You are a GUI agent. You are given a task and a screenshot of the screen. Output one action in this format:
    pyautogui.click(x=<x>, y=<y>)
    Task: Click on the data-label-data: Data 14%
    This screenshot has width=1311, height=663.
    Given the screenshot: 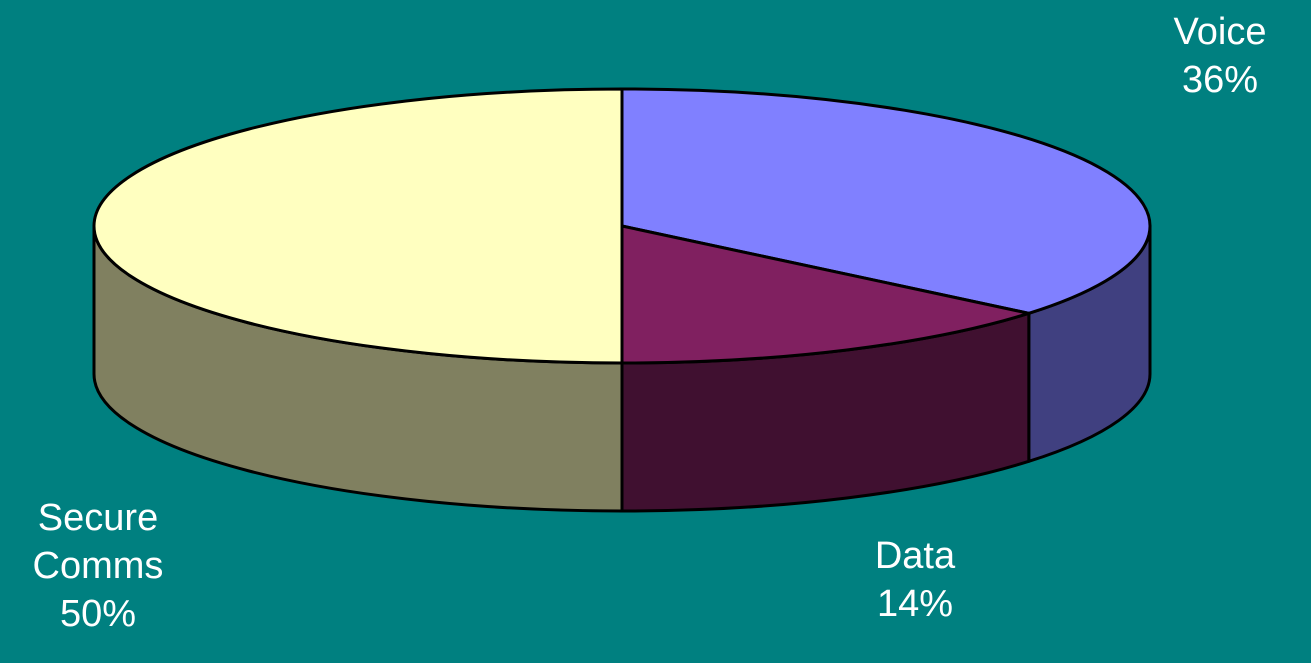 What is the action you would take?
    pyautogui.click(x=915, y=580)
    